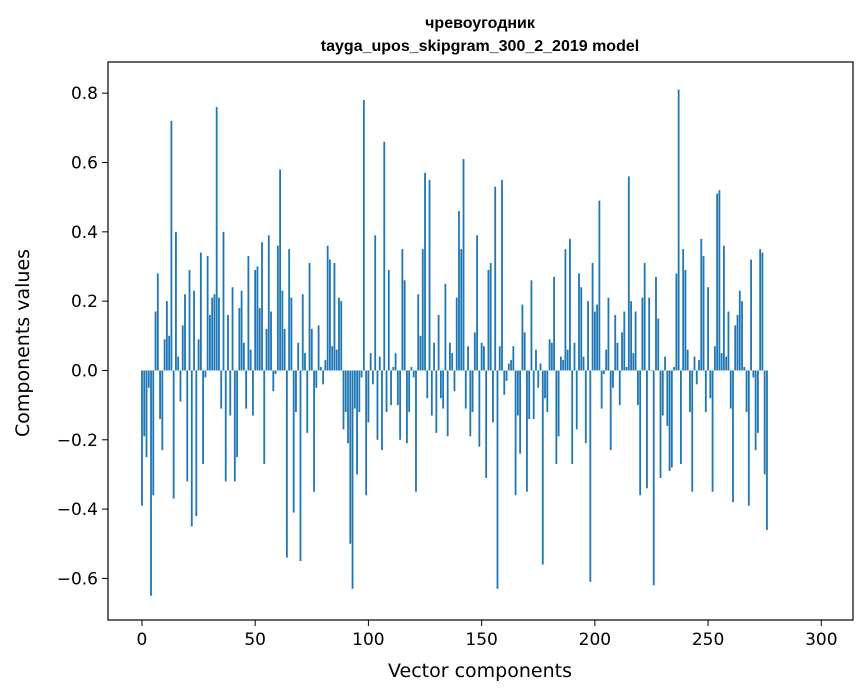 This screenshot has height=696, width=867. What do you see at coordinates (23, 343) in the screenshot?
I see `y-axis-label: Components values` at bounding box center [23, 343].